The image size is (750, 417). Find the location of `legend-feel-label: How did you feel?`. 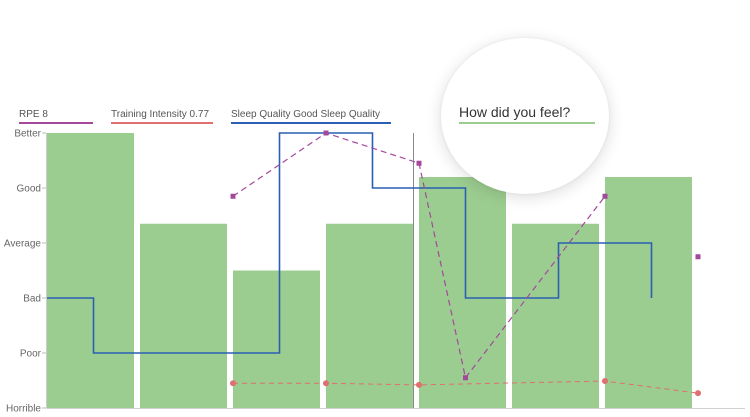

legend-feel-label: How did you feel? is located at coordinates (515, 112).